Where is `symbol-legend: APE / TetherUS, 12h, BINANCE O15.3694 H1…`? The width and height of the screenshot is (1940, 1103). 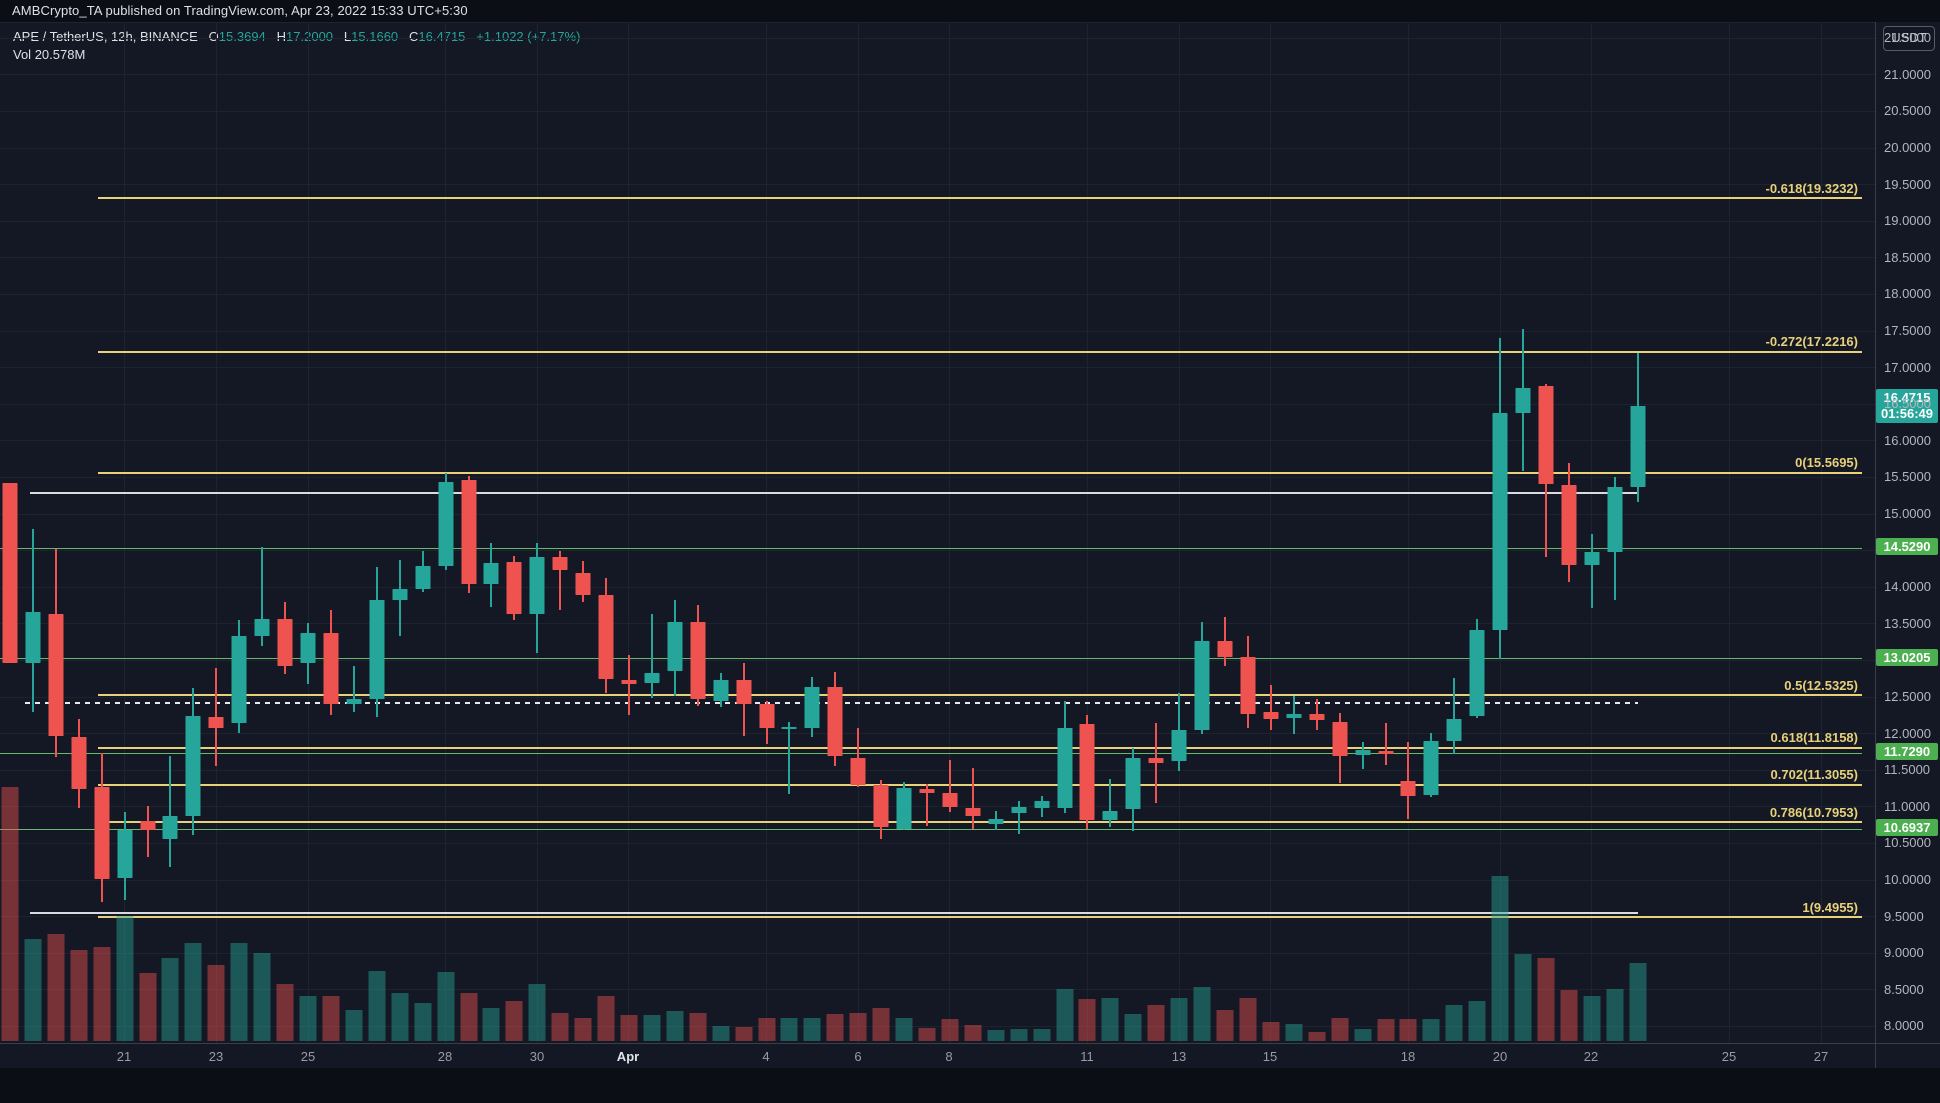
symbol-legend: APE / TetherUS, 12h, BINANCE O15.3694 H1… is located at coordinates (297, 36).